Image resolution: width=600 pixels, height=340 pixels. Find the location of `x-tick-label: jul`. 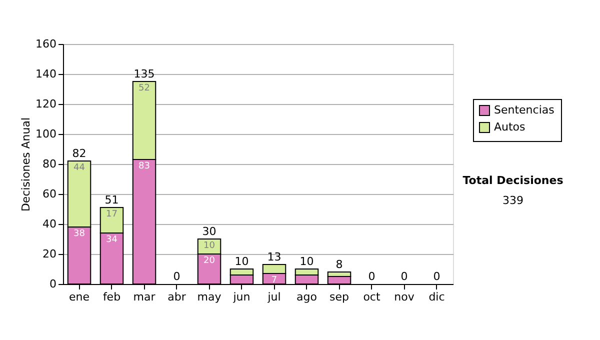

x-tick-label: jul is located at coordinates (273, 297).